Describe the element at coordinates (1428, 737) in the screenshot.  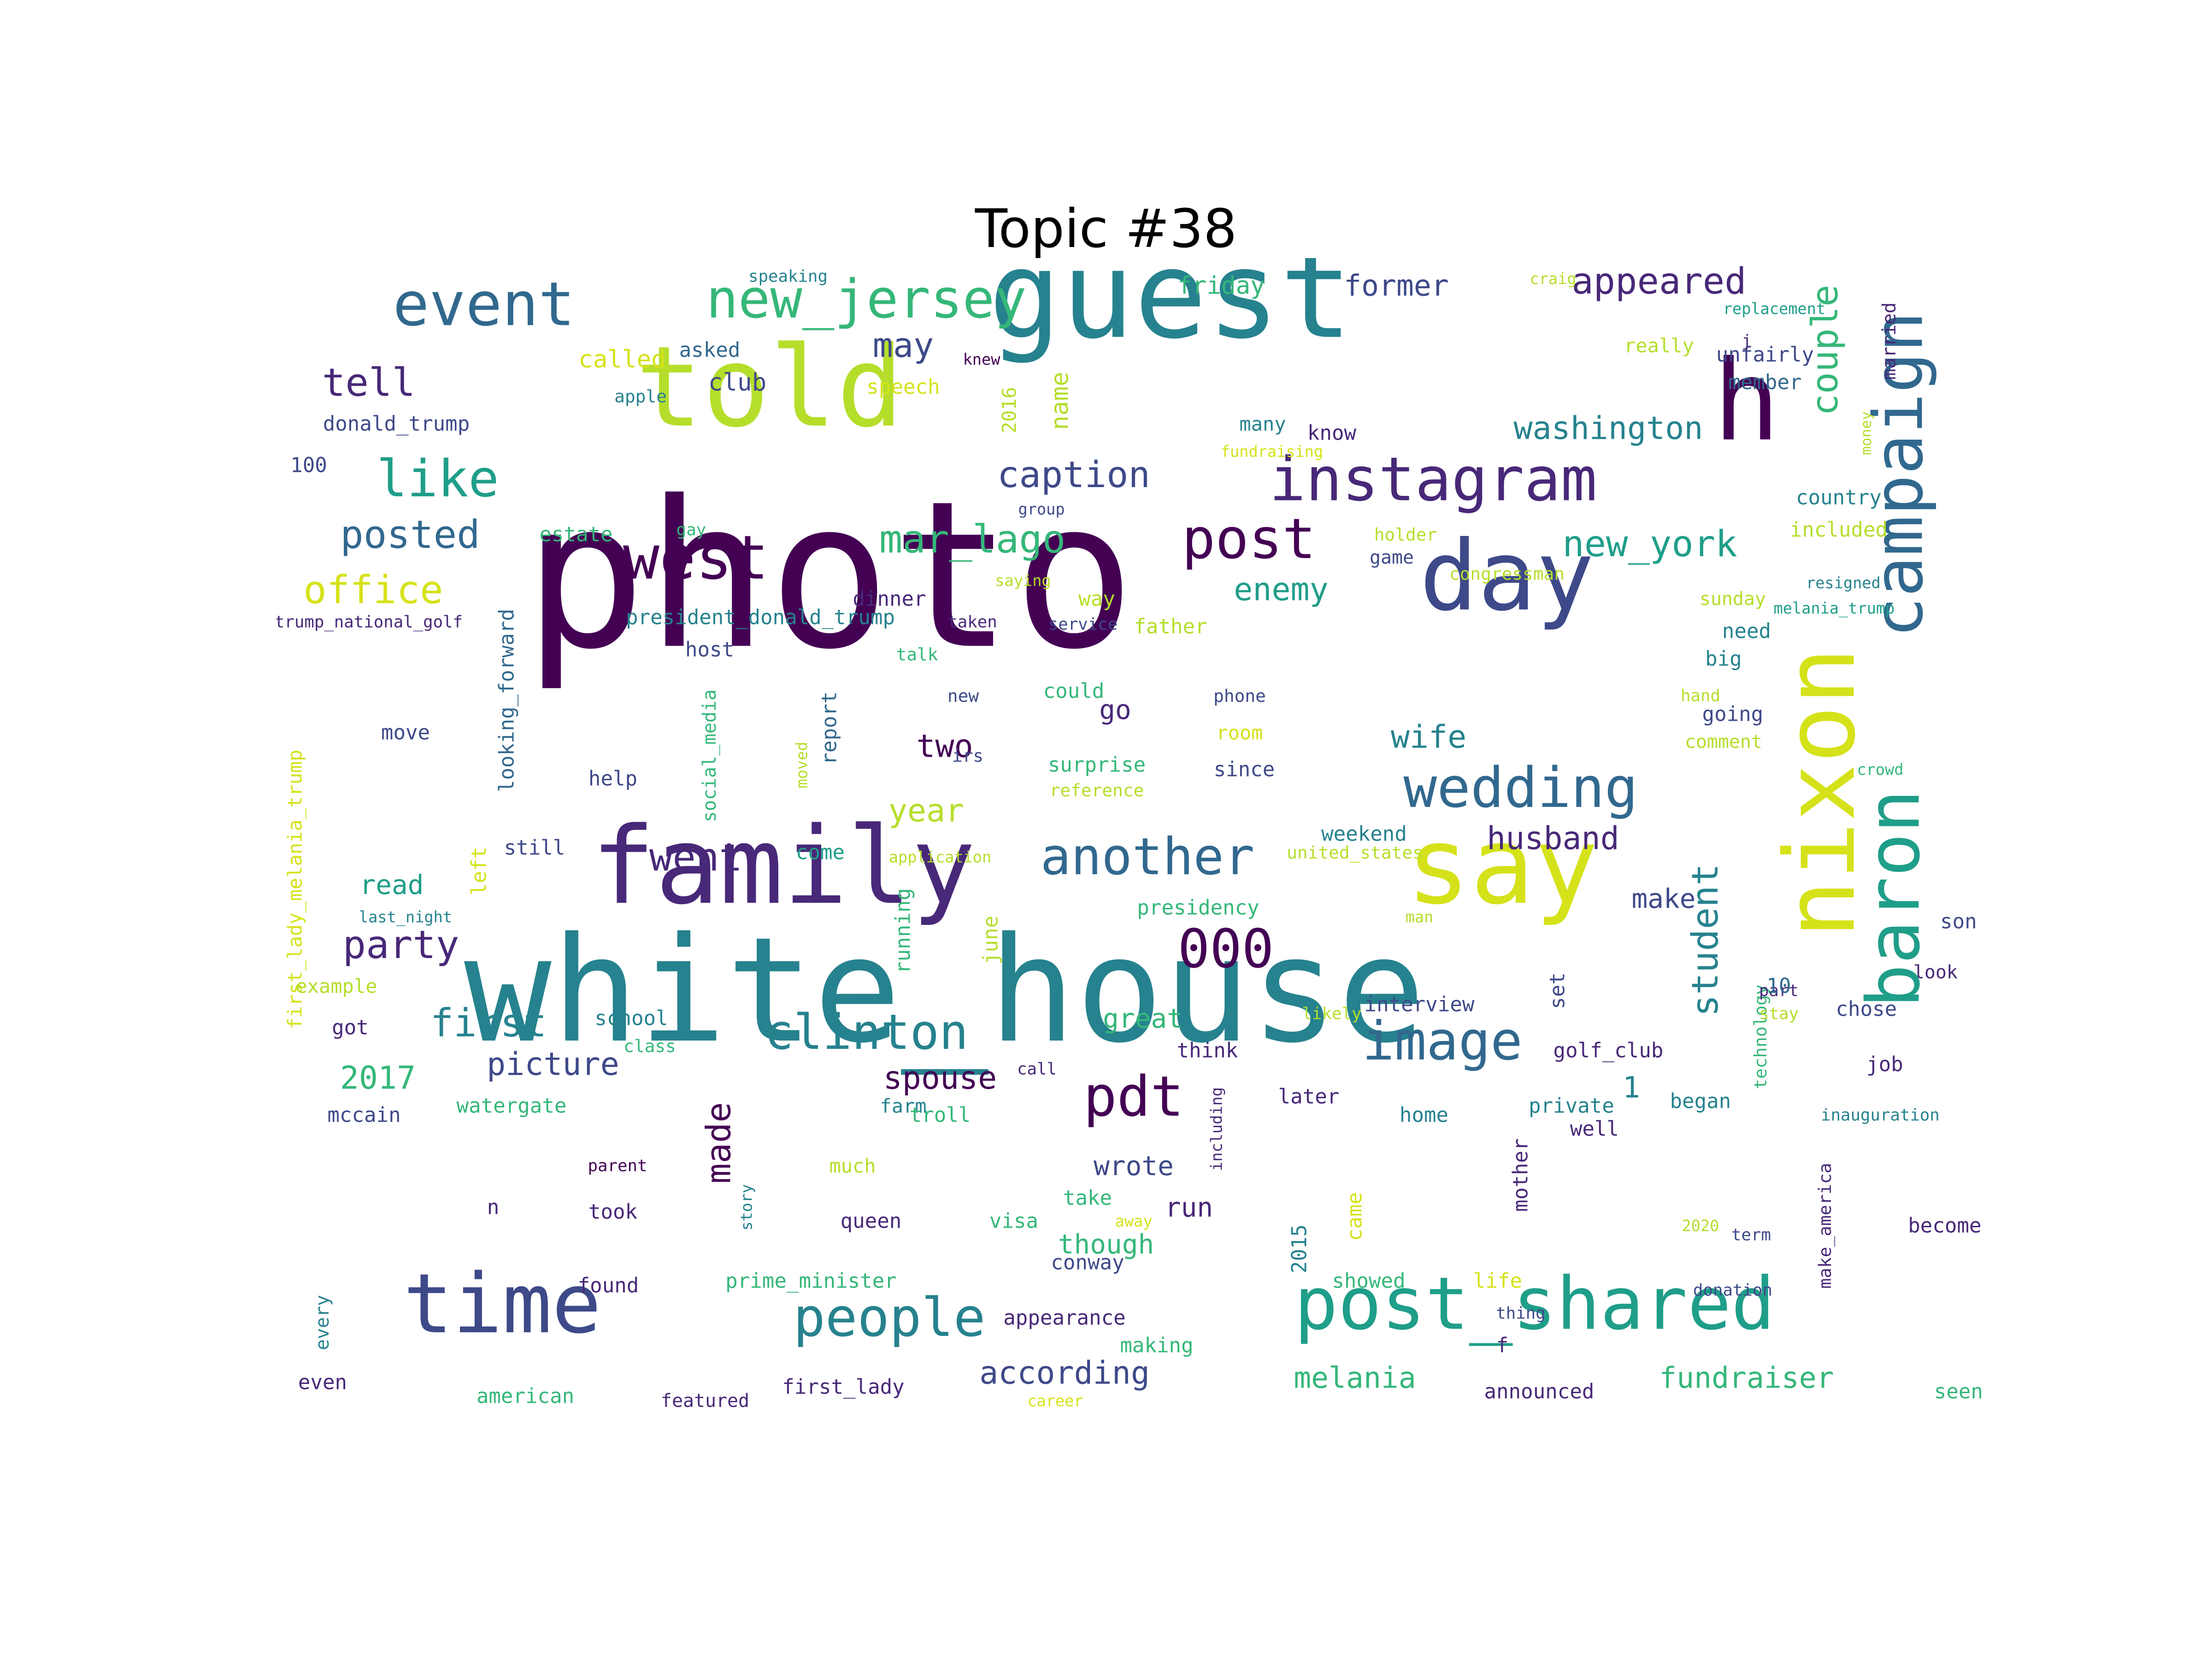
I see `word-wife: wife` at that location.